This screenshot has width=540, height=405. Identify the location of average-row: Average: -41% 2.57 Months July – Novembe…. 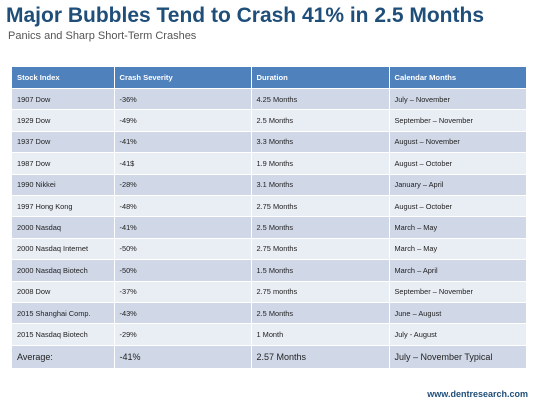
(269, 356).